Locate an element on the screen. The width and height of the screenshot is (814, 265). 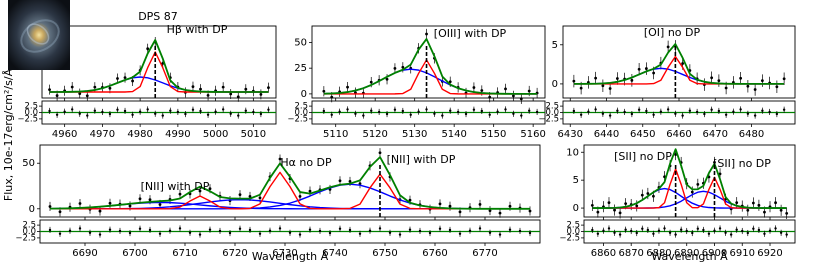
x-tick-label: 6880 is located at coordinates (658, 253).